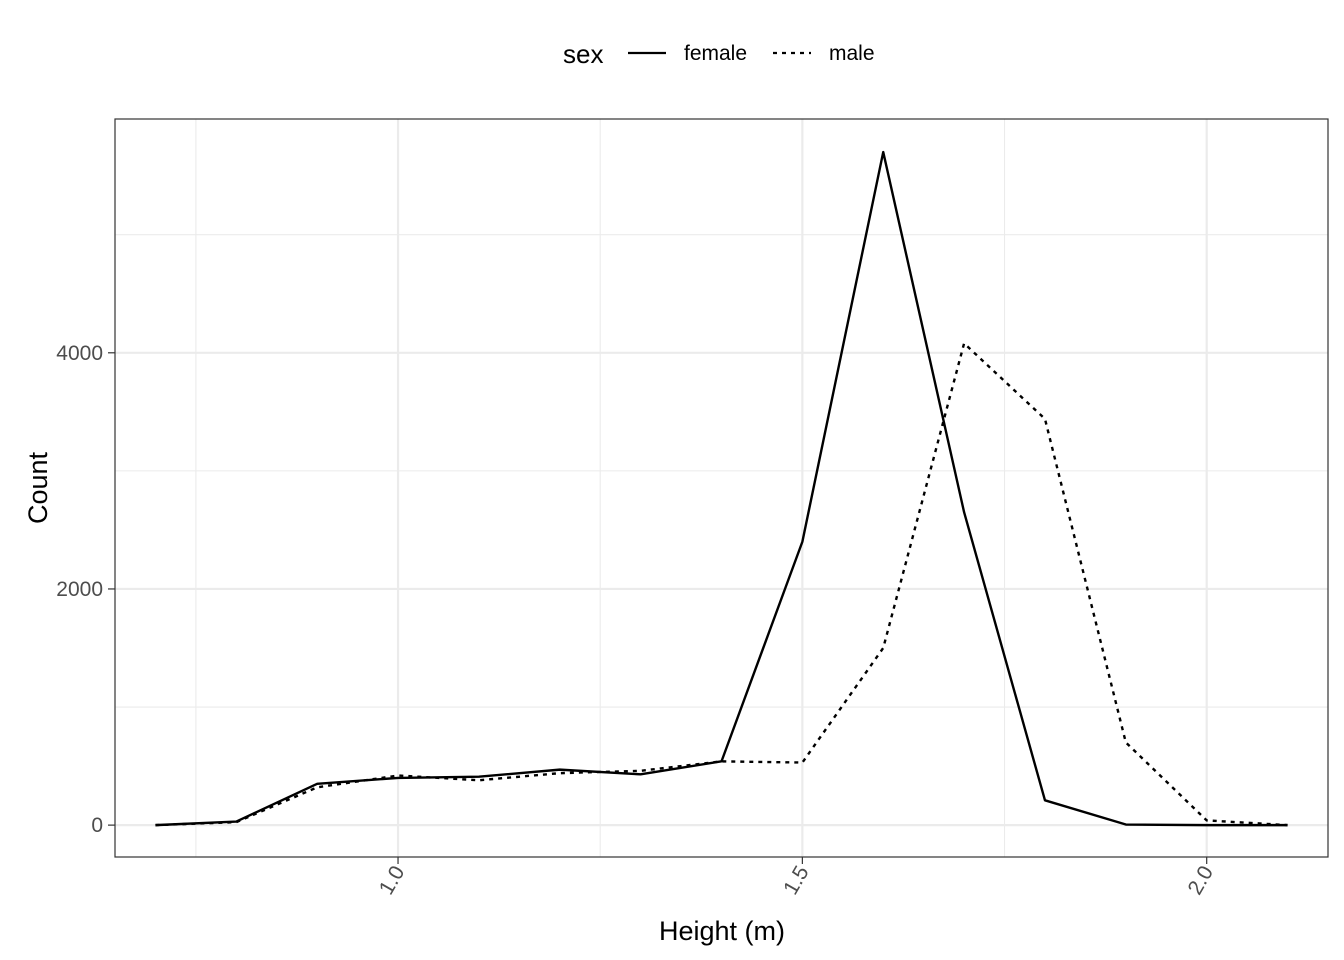 This screenshot has height=960, width=1344. Describe the element at coordinates (583, 54) in the screenshot. I see `legend-title: sex` at that location.